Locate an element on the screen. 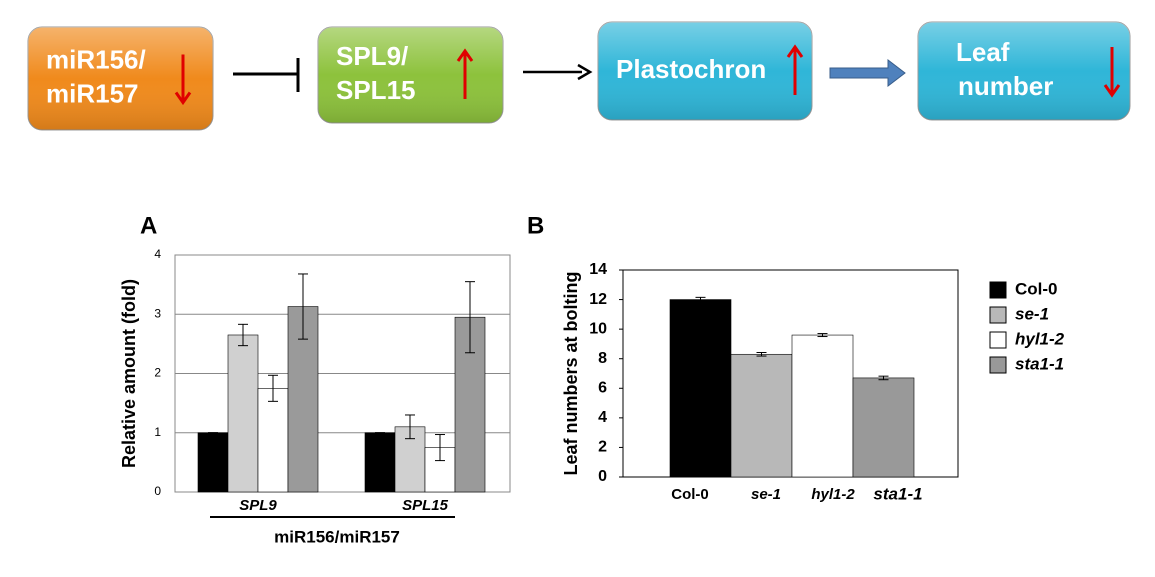 The width and height of the screenshot is (1155, 577). y-tick-label: 10 is located at coordinates (598, 328).